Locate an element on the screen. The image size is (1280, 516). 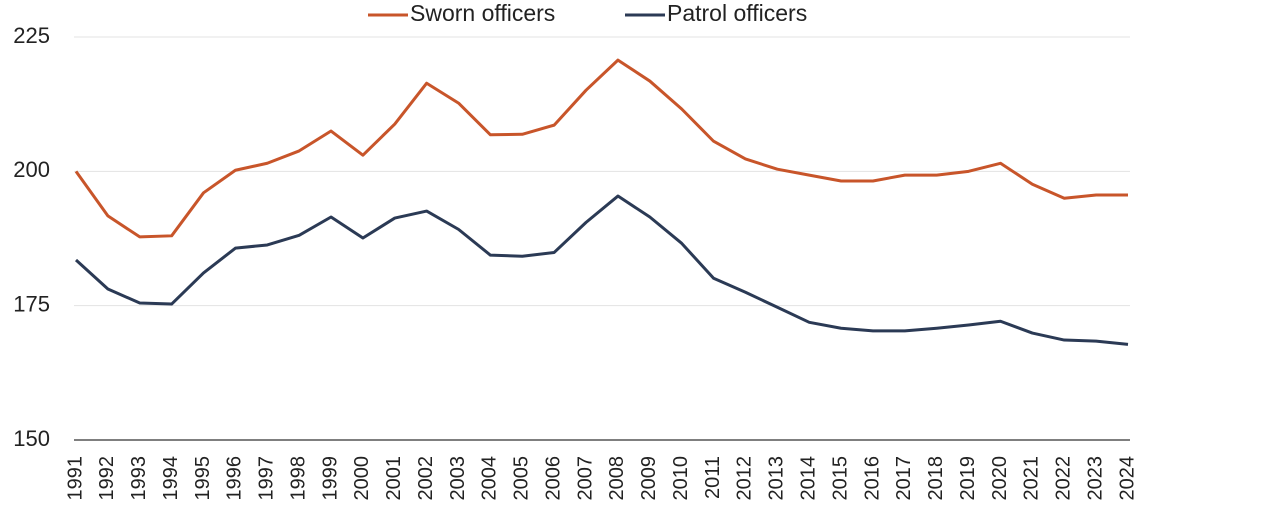
x-tick-label: 2017 is located at coordinates (904, 478).